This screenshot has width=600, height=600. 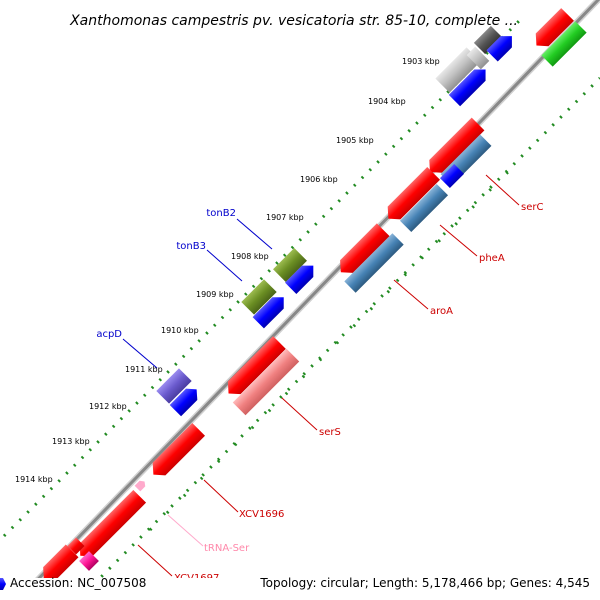 What do you see at coordinates (319, 179) in the screenshot?
I see `kbp-label: 1906 kbp` at bounding box center [319, 179].